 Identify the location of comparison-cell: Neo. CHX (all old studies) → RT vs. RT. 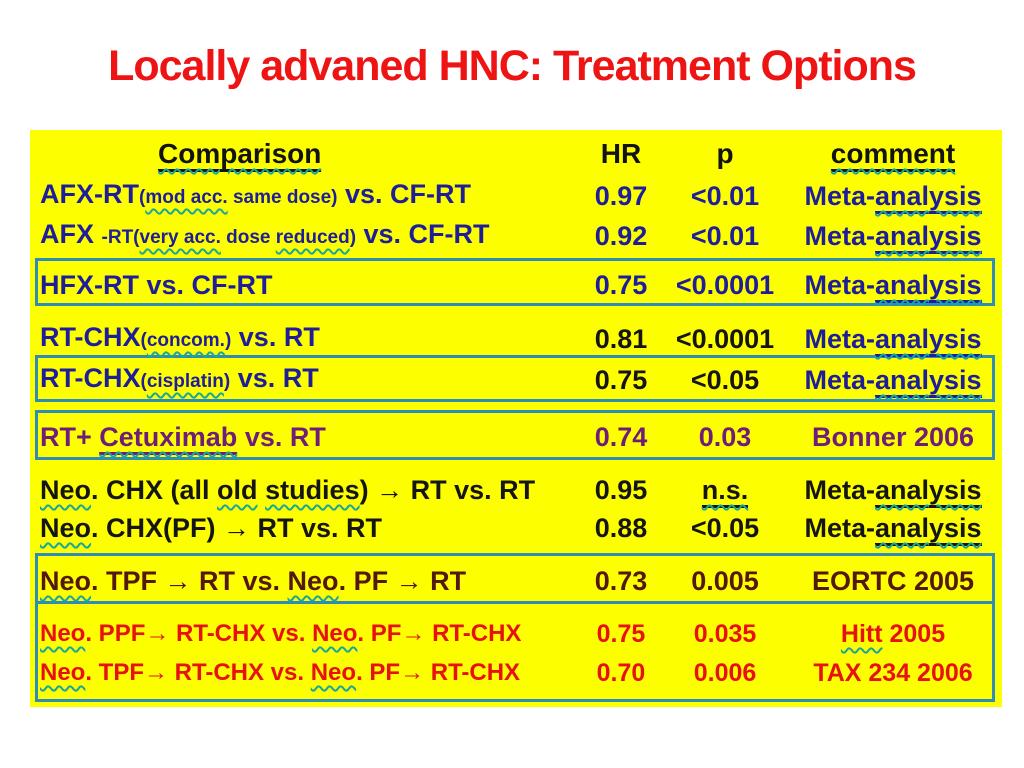
(303, 490).